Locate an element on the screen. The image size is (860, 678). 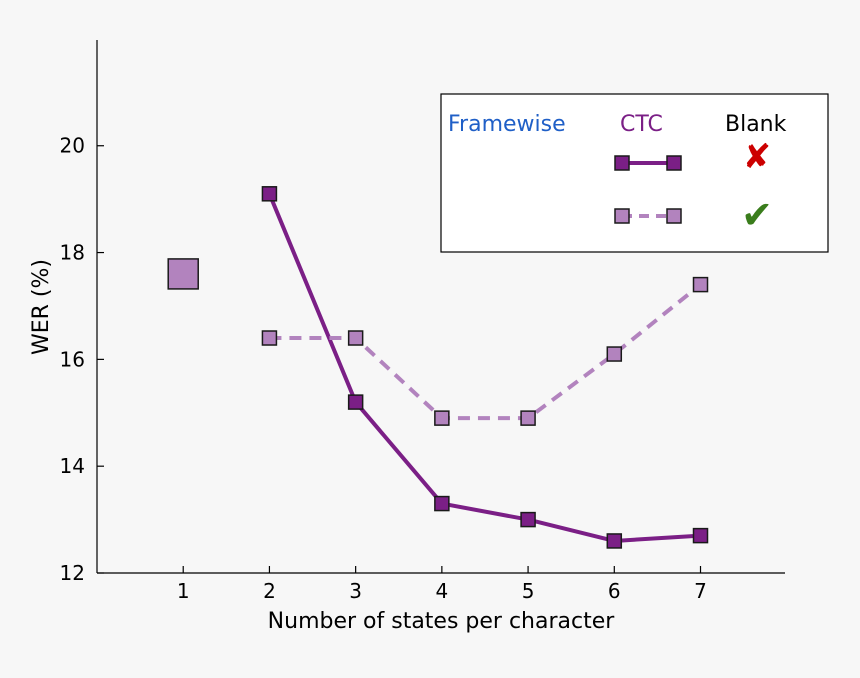
x-tick-label: 6 is located at coordinates (614, 591).